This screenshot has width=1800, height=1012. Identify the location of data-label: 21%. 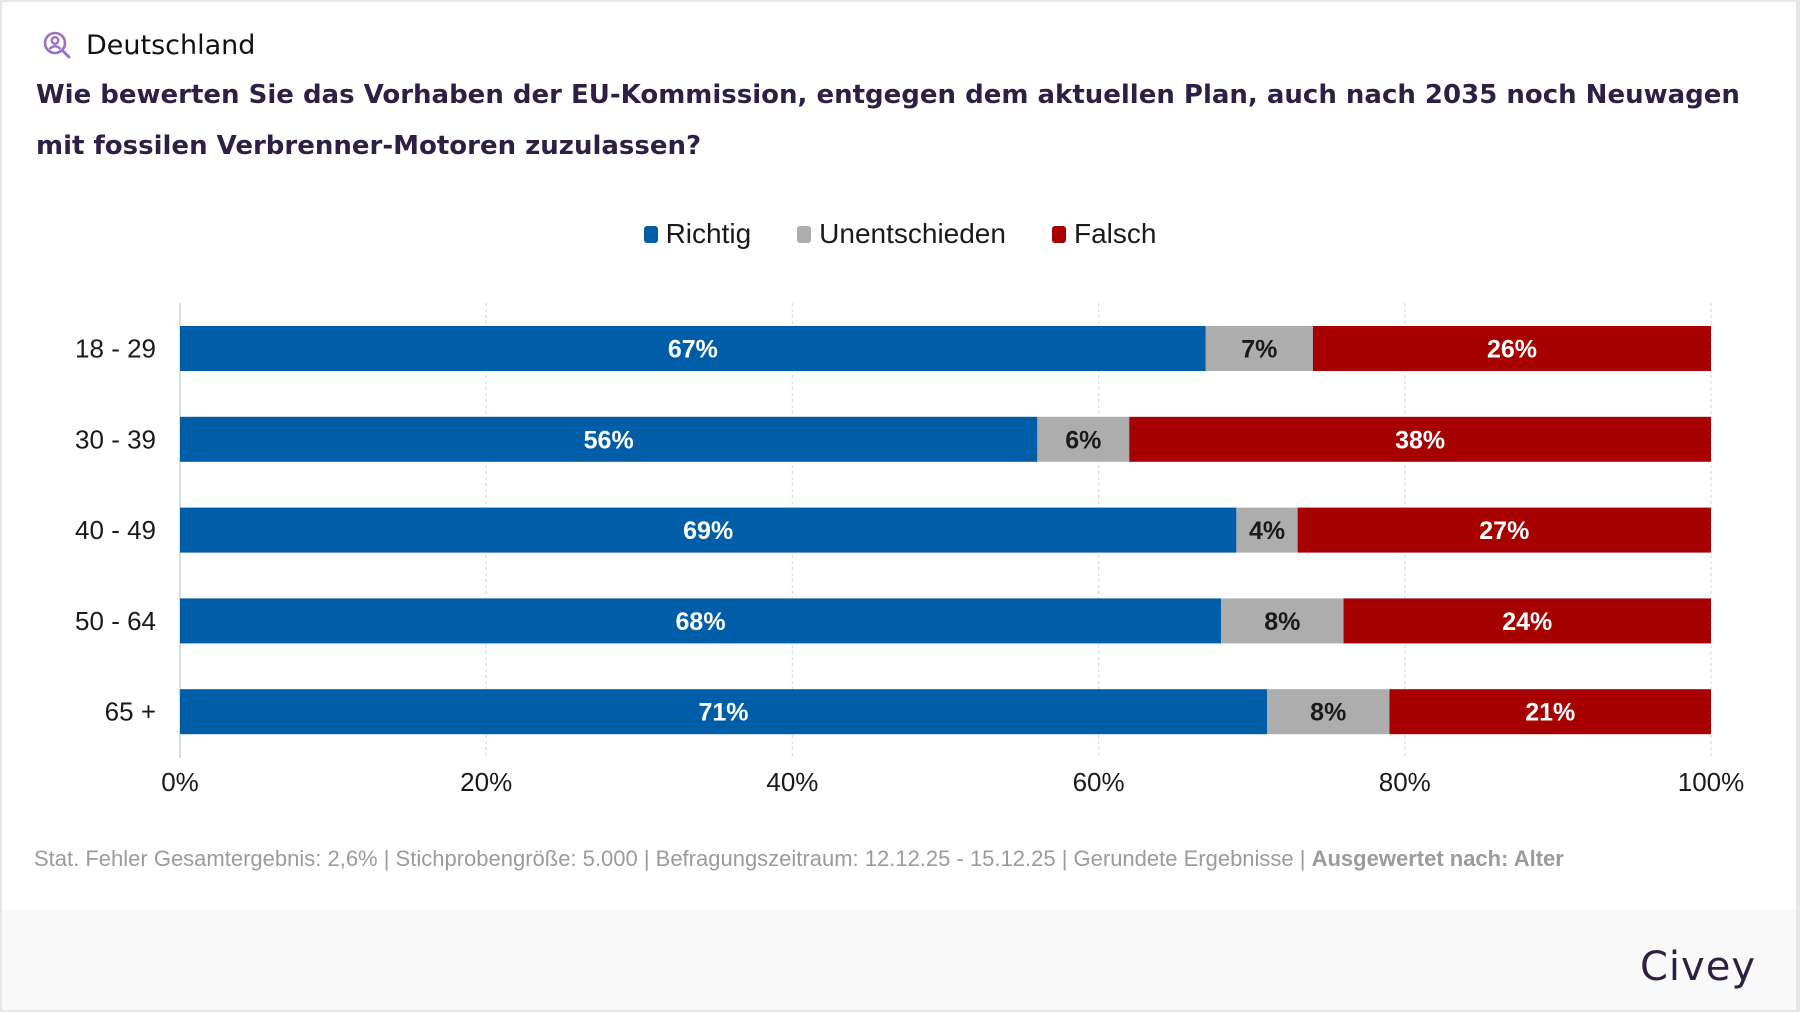
(1550, 713).